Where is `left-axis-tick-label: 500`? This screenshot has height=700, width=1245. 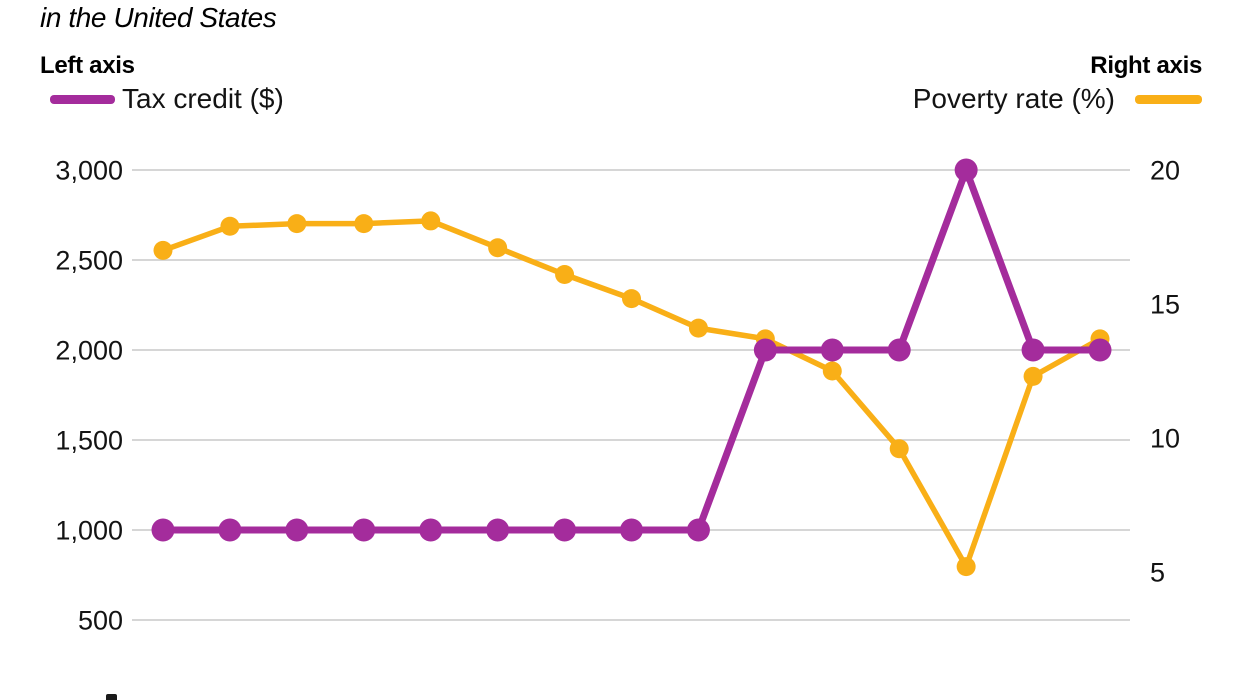
left-axis-tick-label: 500 is located at coordinates (100, 621).